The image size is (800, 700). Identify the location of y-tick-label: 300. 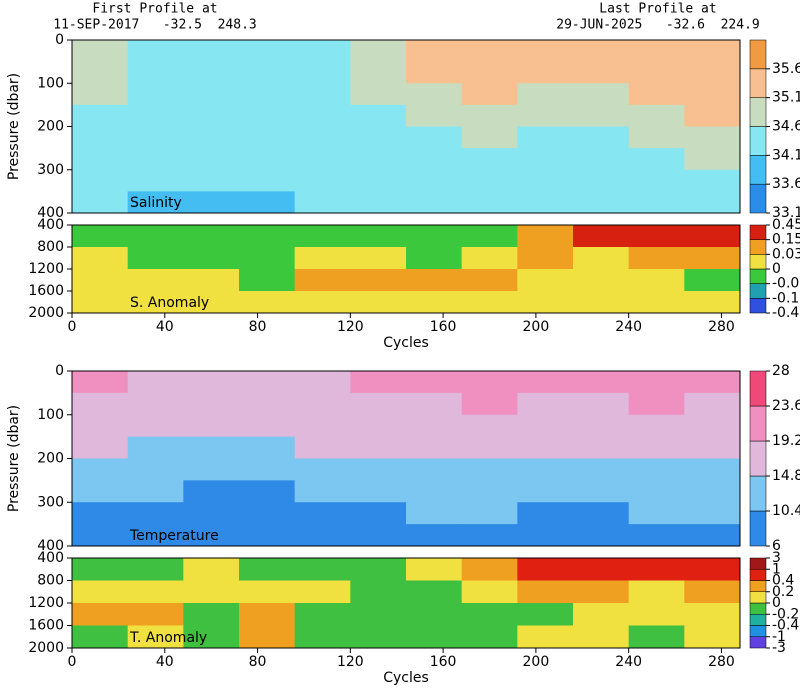
(50, 502).